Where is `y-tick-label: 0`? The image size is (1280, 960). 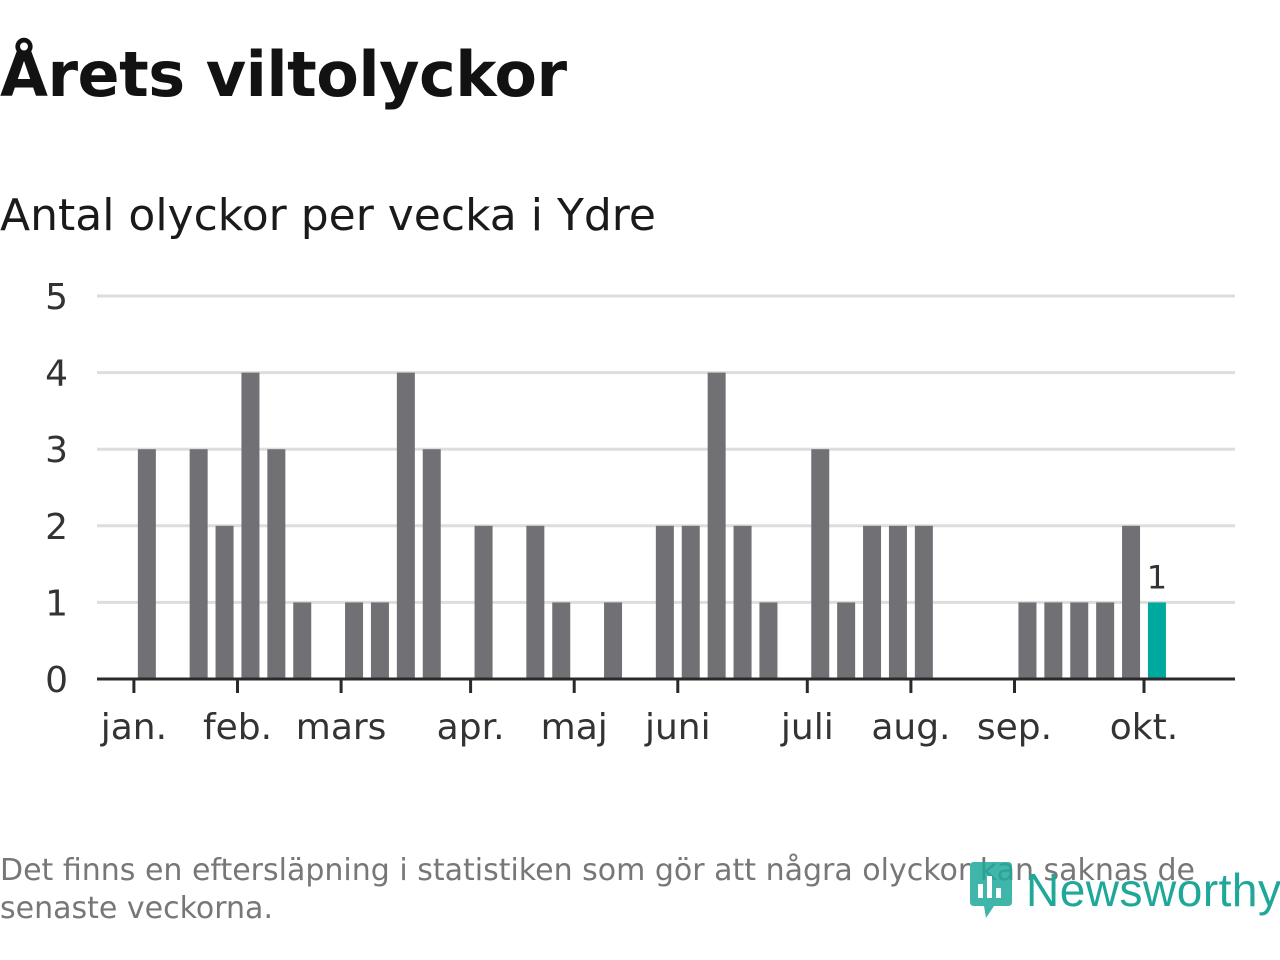 y-tick-label: 0 is located at coordinates (56, 680).